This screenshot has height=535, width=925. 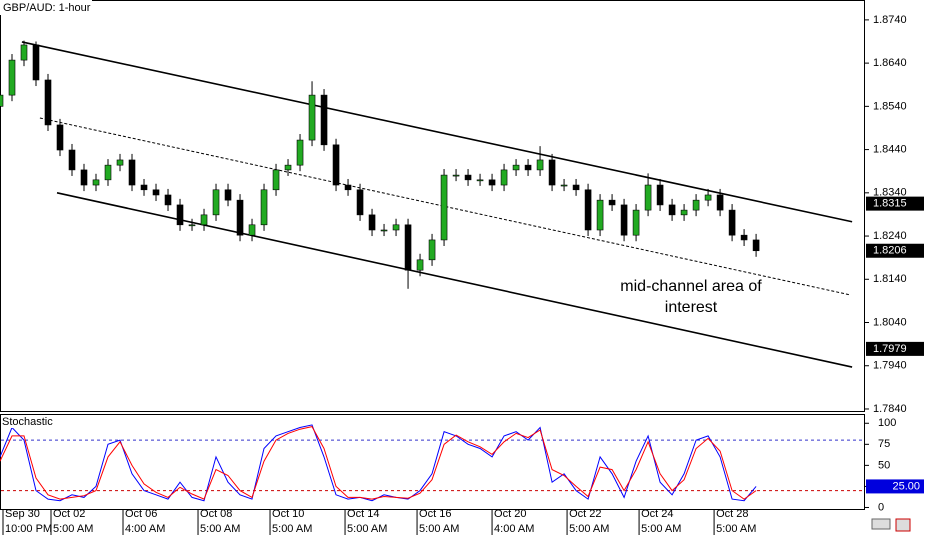 What do you see at coordinates (691, 286) in the screenshot?
I see `annotation: mid-channel area of` at bounding box center [691, 286].